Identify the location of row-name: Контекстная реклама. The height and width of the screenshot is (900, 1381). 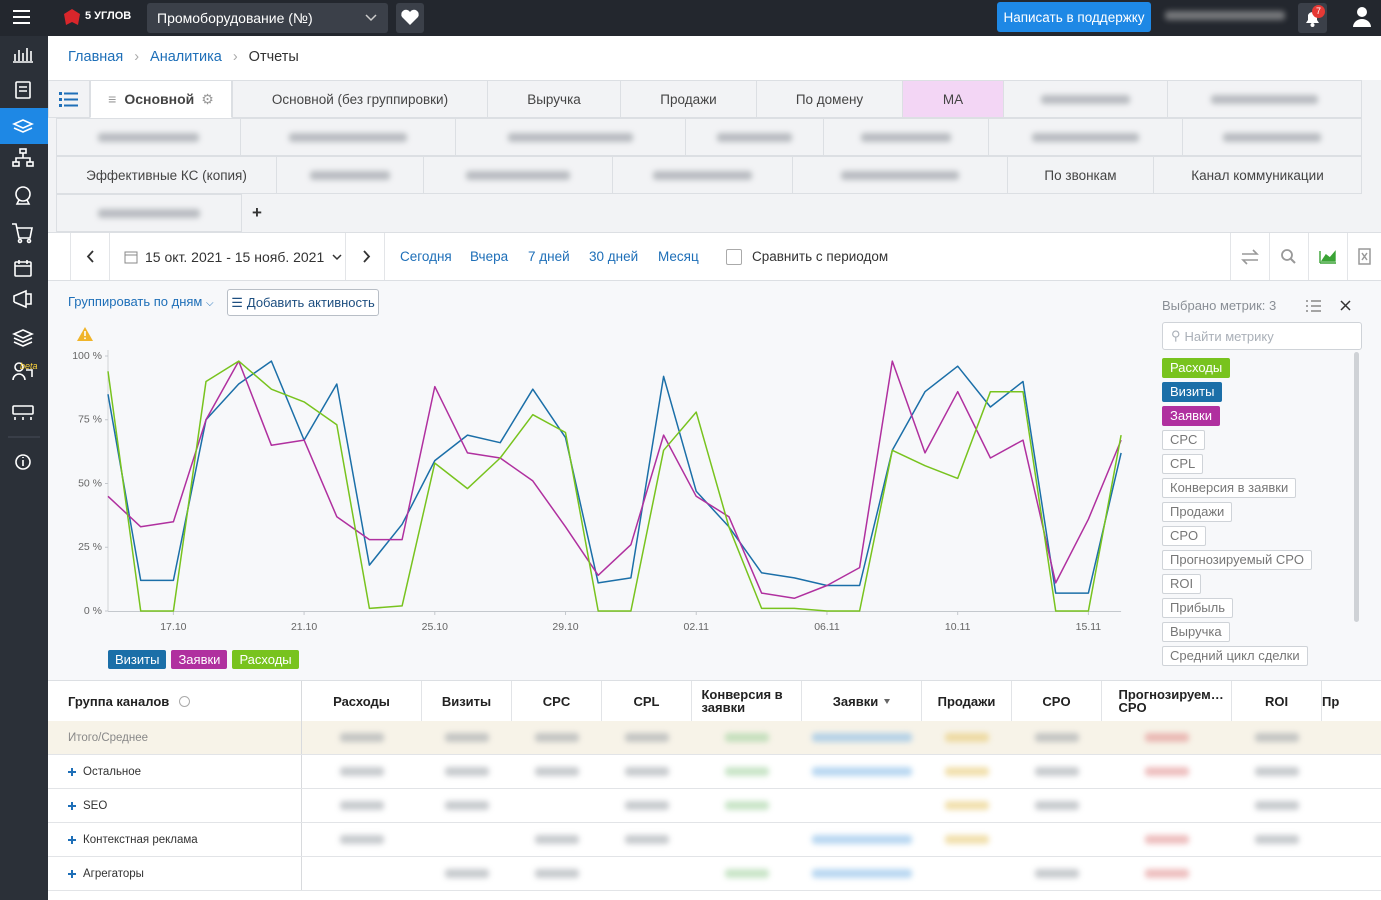
(140, 840).